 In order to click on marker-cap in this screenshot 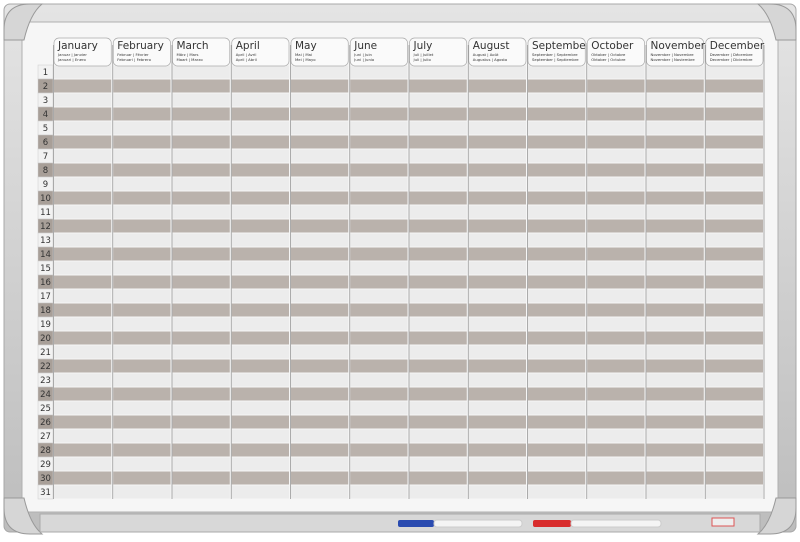, I will do `click(552, 523)`.